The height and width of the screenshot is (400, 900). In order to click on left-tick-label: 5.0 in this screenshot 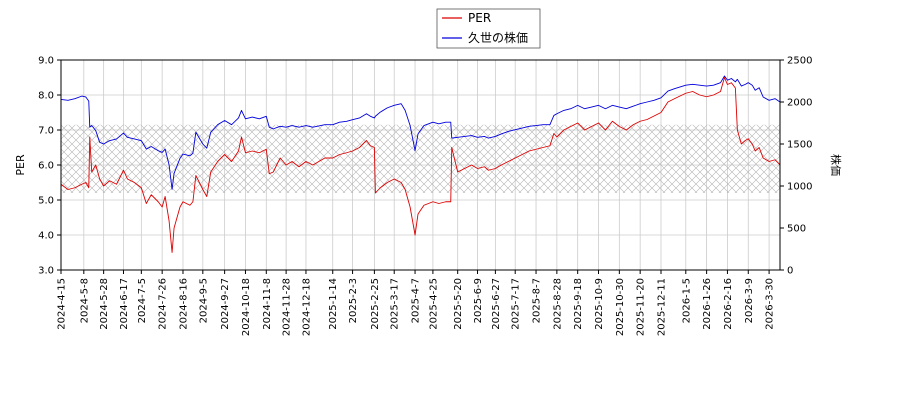, I will do `click(46, 201)`.